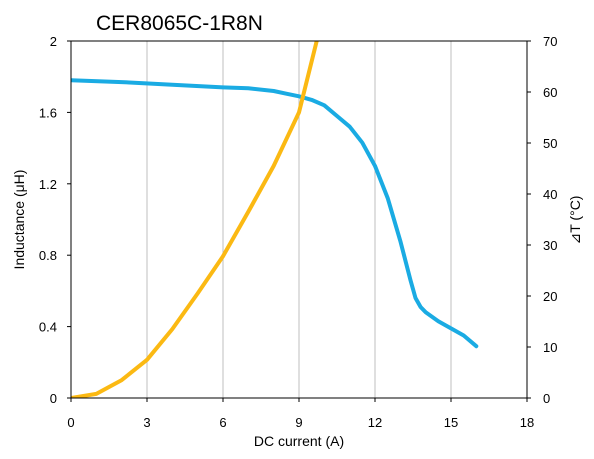  I want to click on y-tick-label: 0.4, so click(48, 327).